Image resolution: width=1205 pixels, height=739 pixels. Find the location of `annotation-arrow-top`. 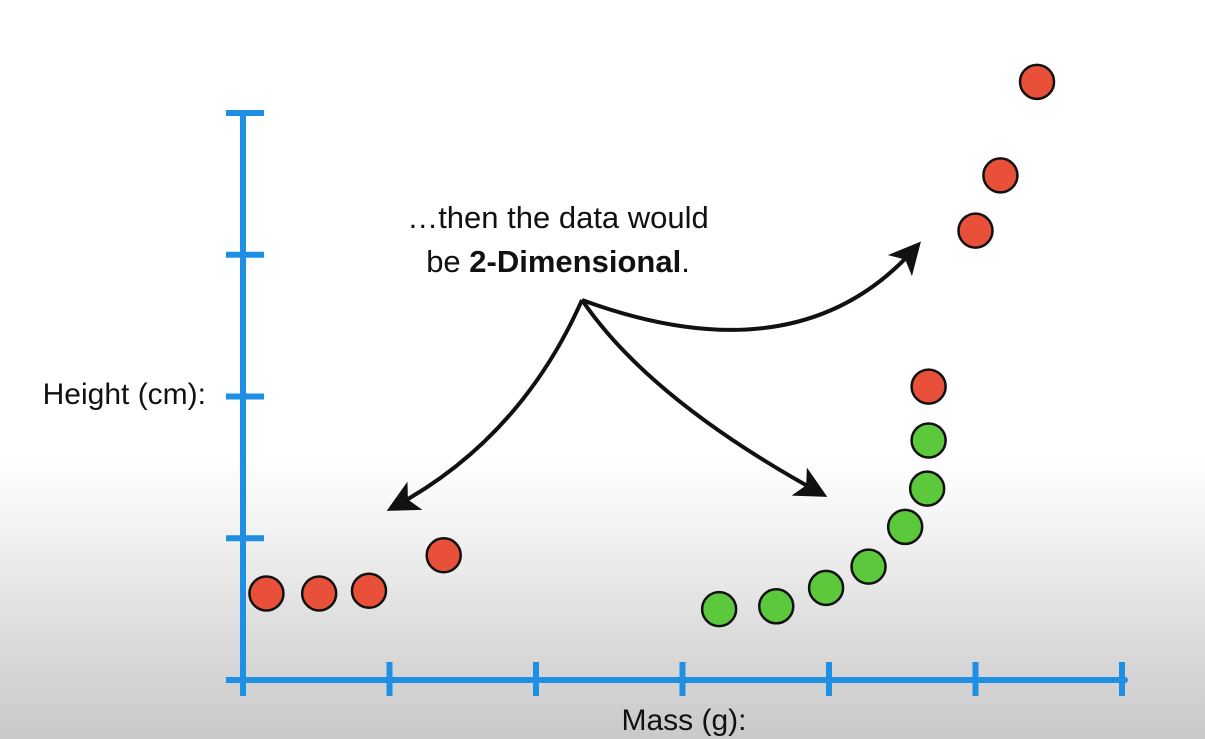

annotation-arrow-top is located at coordinates (751, 286).